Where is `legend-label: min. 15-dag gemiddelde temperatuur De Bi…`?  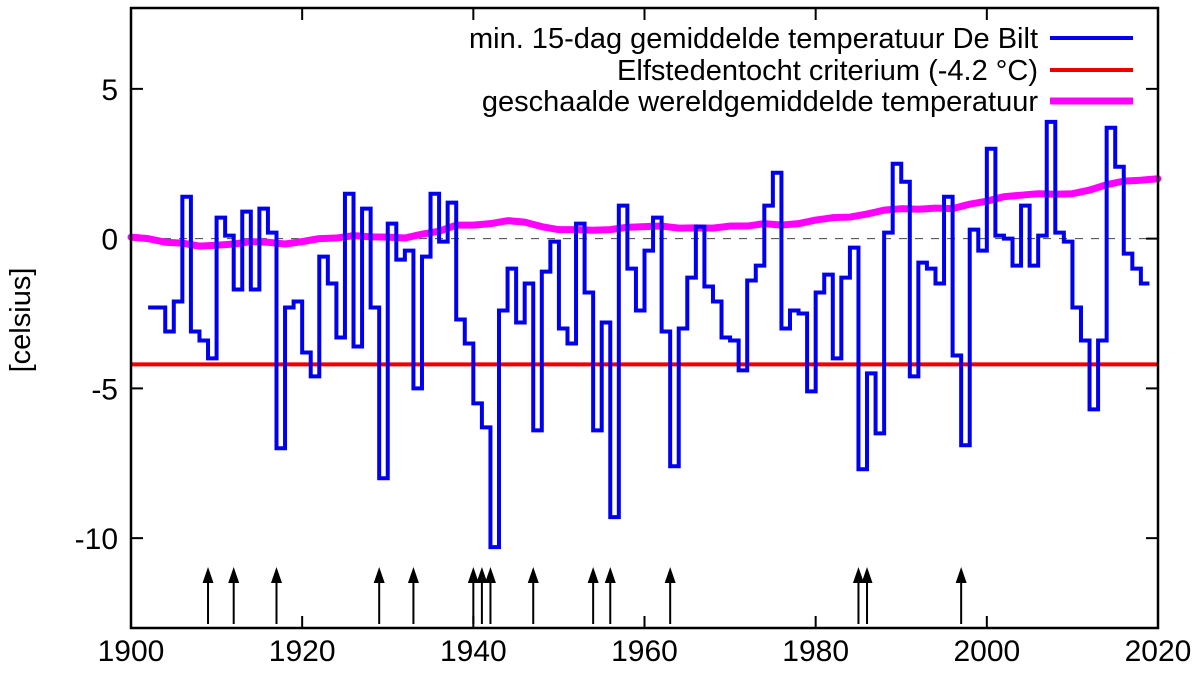 legend-label: min. 15-dag gemiddelde temperatuur De Bi… is located at coordinates (753, 39).